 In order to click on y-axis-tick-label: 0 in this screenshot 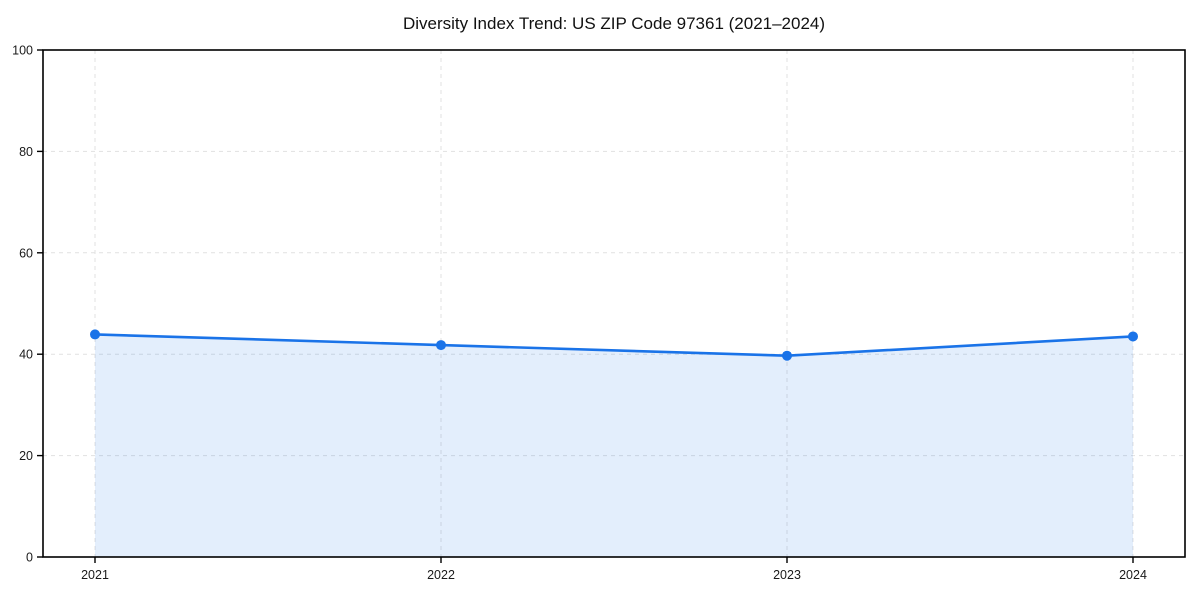, I will do `click(29, 558)`.